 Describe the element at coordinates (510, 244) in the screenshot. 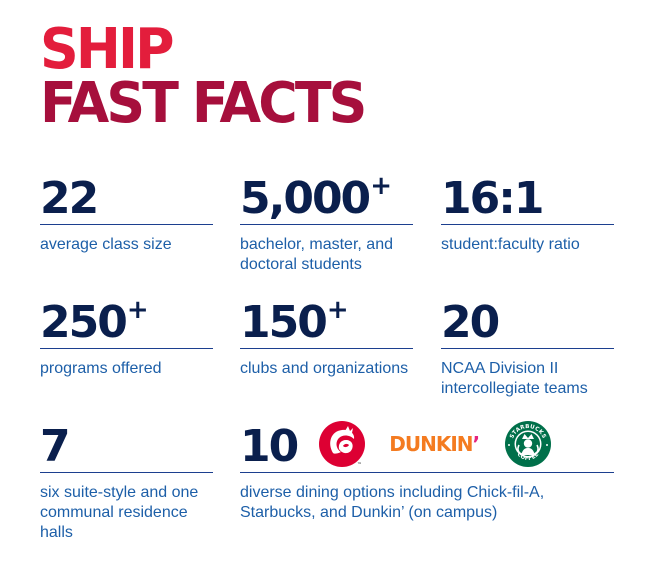

I see `fact-description: student:faculty ratio` at that location.